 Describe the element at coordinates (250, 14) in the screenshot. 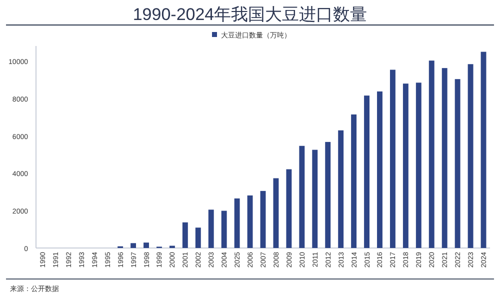

I see `chart-title: 1990-2024年我国大豆进口数量` at that location.